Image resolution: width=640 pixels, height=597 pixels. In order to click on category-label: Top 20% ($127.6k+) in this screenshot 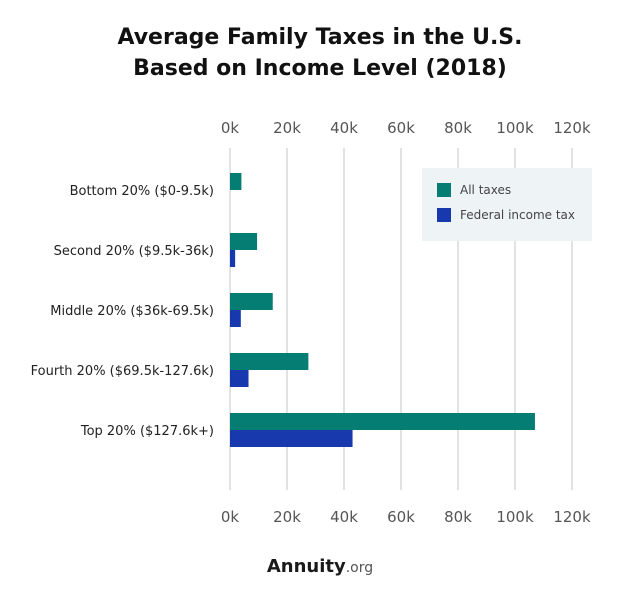, I will do `click(147, 431)`.